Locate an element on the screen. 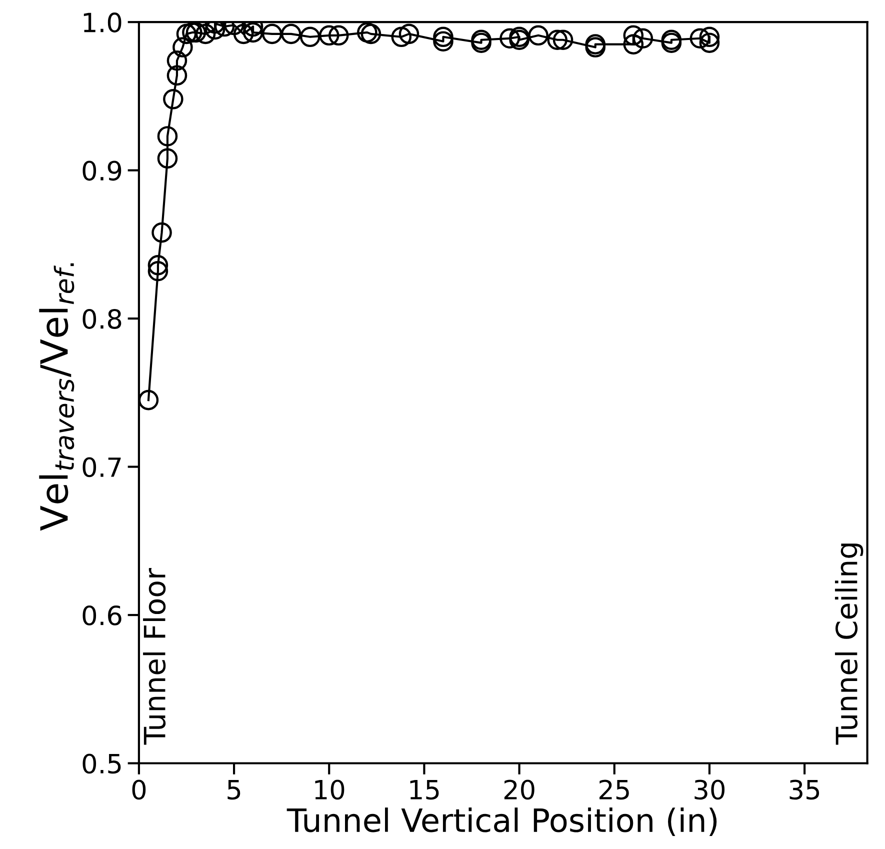 The image size is (885, 849). annotation: Tunnel Ceiling is located at coordinates (849, 644).